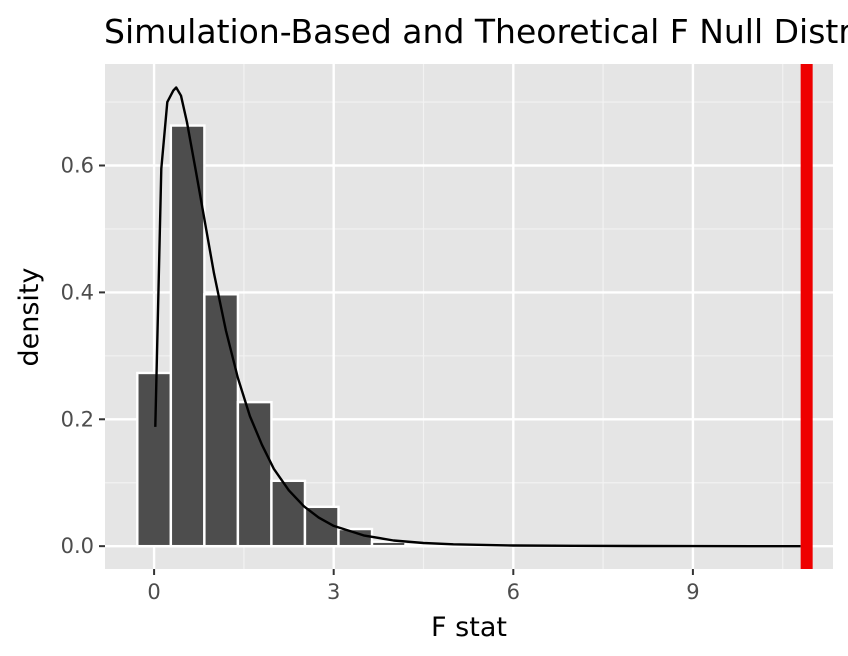  What do you see at coordinates (153, 592) in the screenshot?
I see `x-tick-label: 0` at bounding box center [153, 592].